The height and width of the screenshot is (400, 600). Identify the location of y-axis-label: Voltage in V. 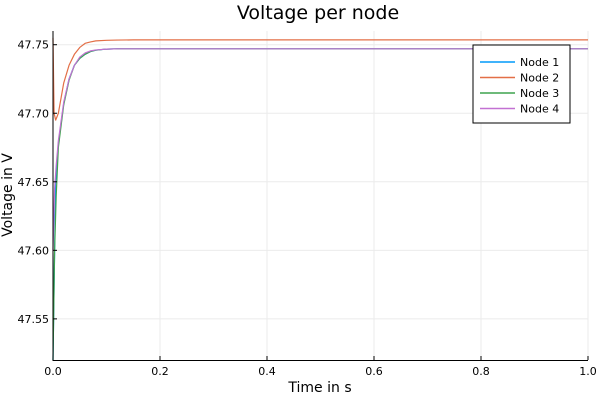
(8, 195).